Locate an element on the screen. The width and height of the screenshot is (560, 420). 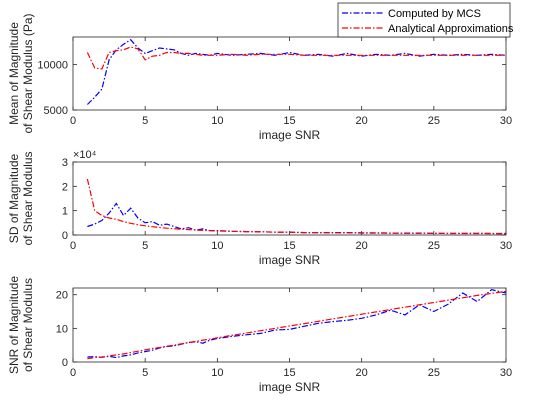
y-tick-label: 3 is located at coordinates (65, 163).